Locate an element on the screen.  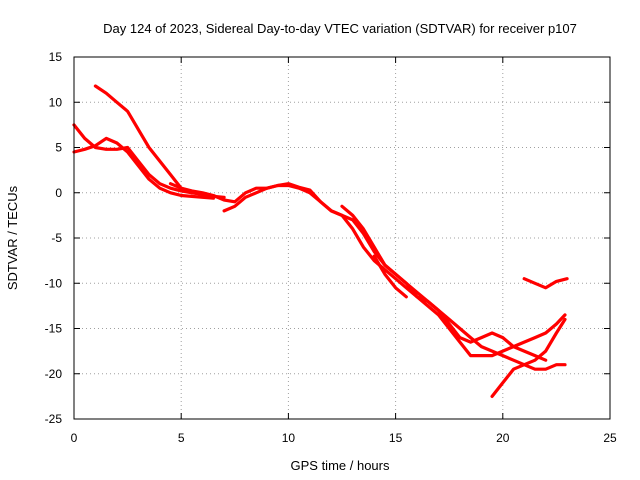
x-tick-label: 15 is located at coordinates (396, 438).